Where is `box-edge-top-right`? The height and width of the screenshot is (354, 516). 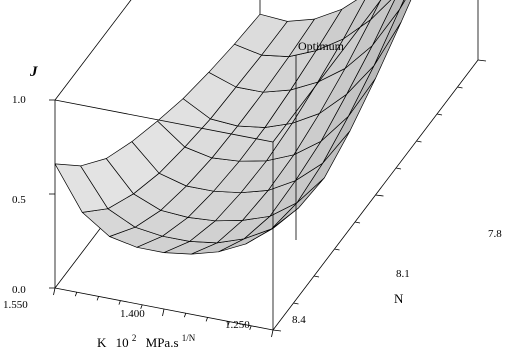
box-edge-top-right is located at coordinates (327, 71).